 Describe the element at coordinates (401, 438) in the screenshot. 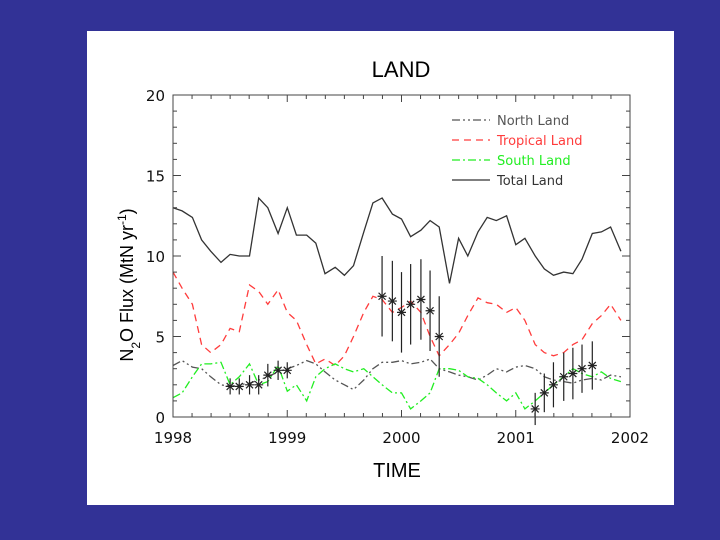

I see `x-tick-label: 2000` at that location.